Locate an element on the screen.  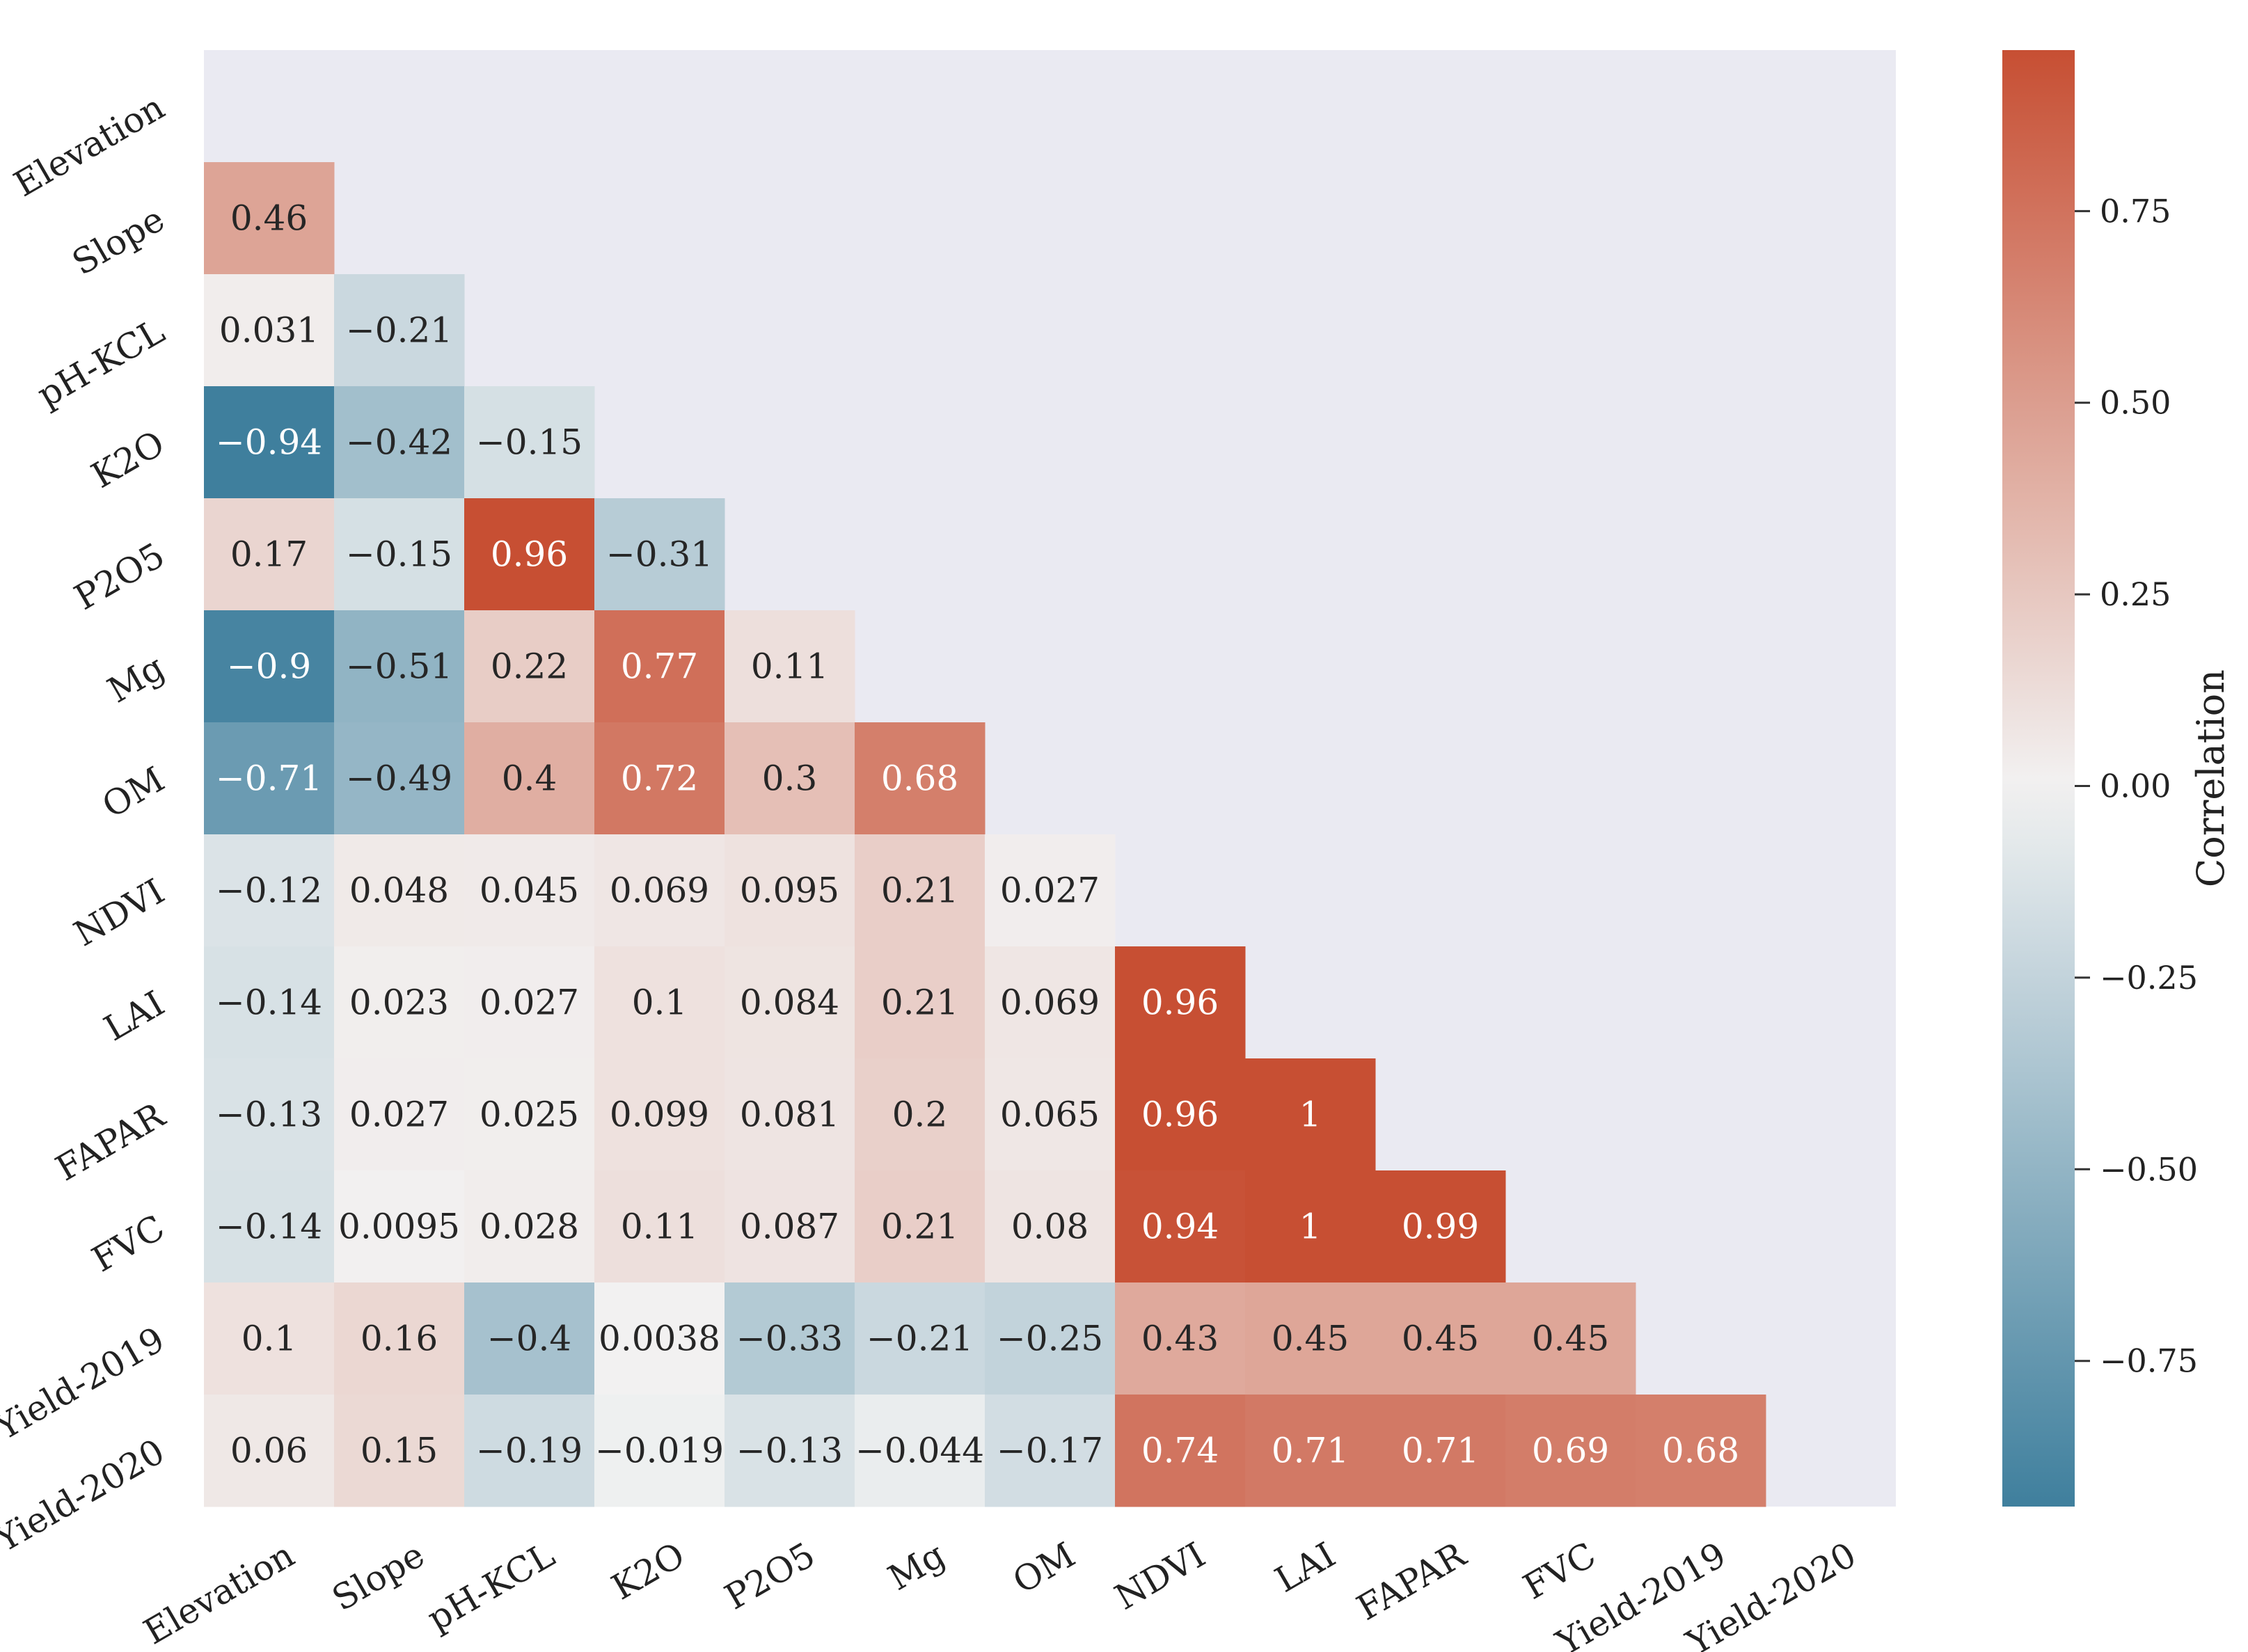
cell-value-label: −0.4 is located at coordinates (529, 1339).